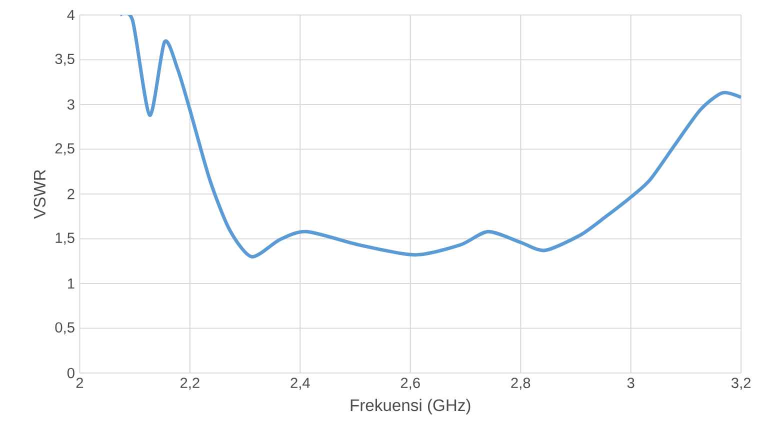 This screenshot has width=760, height=446. Describe the element at coordinates (64, 149) in the screenshot. I see `y-tick-label: 2,5` at that location.